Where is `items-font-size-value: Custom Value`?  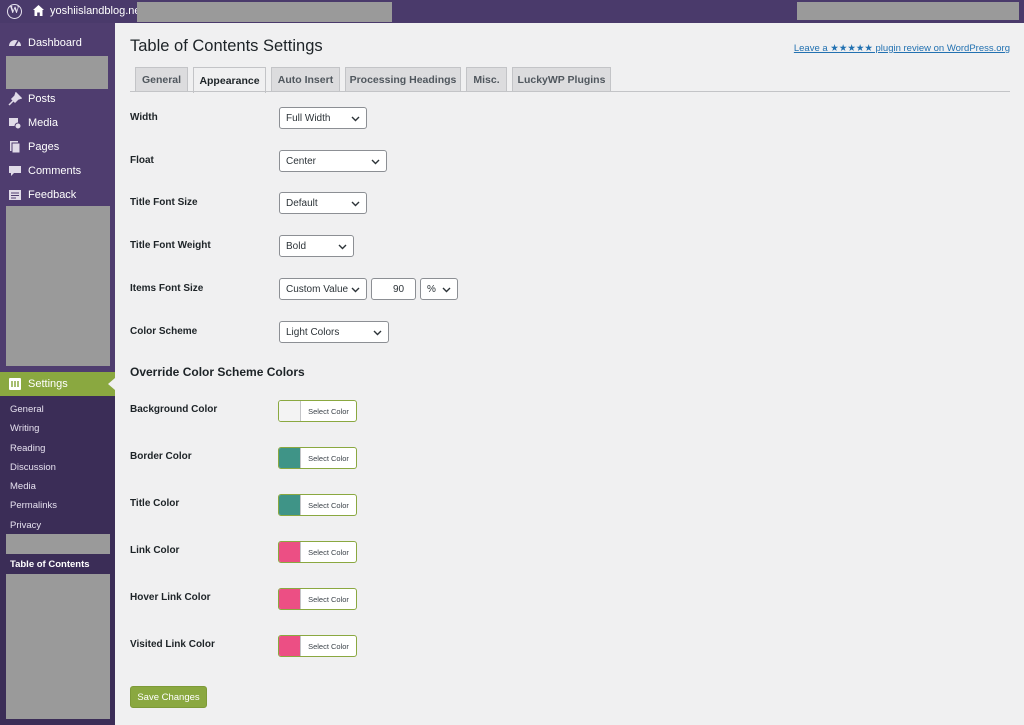
items-font-size-value: Custom Value is located at coordinates (317, 289).